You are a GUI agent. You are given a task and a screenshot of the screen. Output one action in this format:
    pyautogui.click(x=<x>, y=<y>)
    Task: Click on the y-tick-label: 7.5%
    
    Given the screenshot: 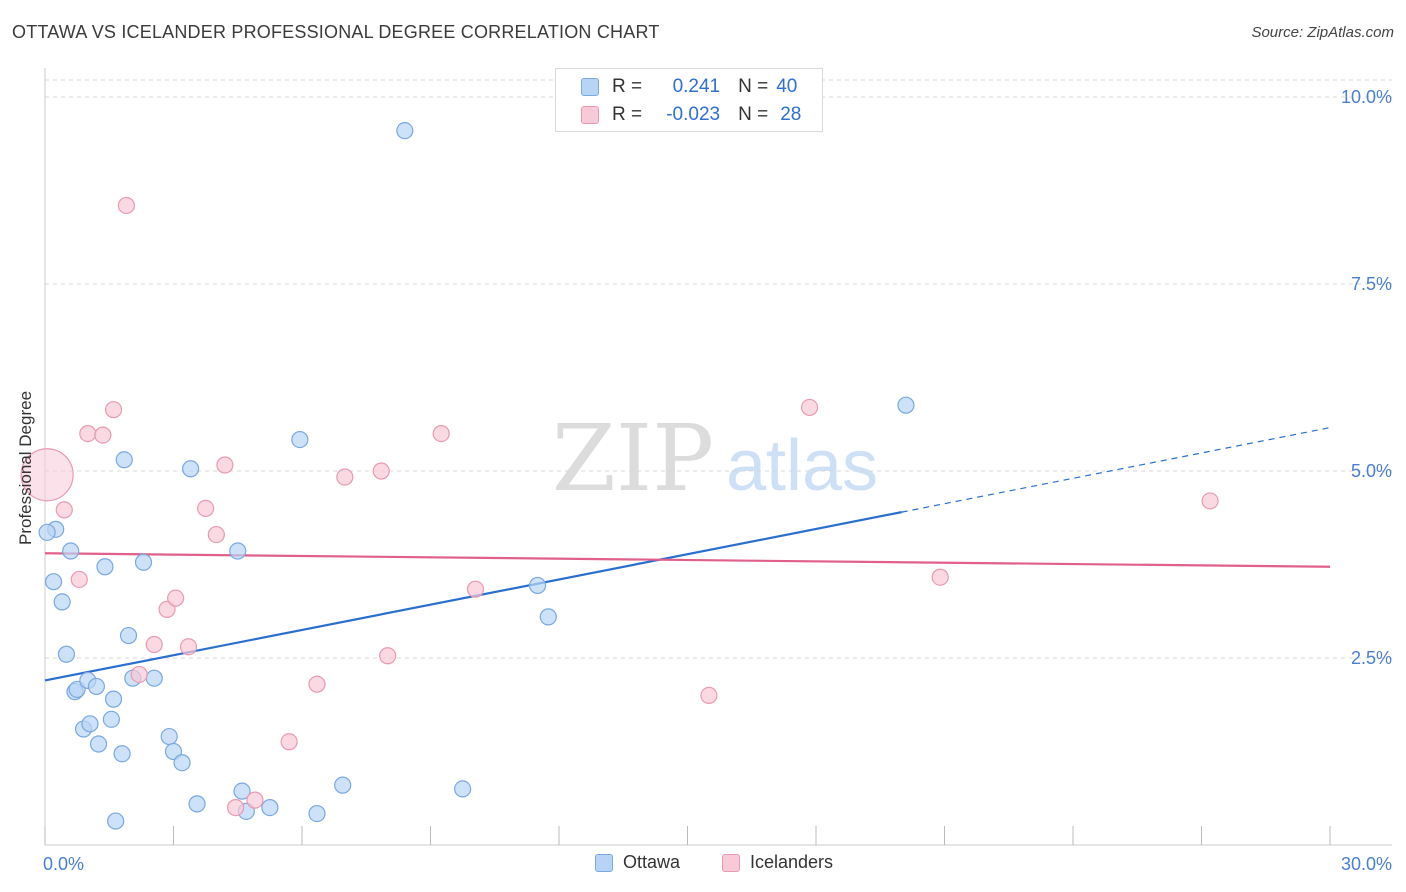 What is the action you would take?
    pyautogui.click(x=1371, y=284)
    